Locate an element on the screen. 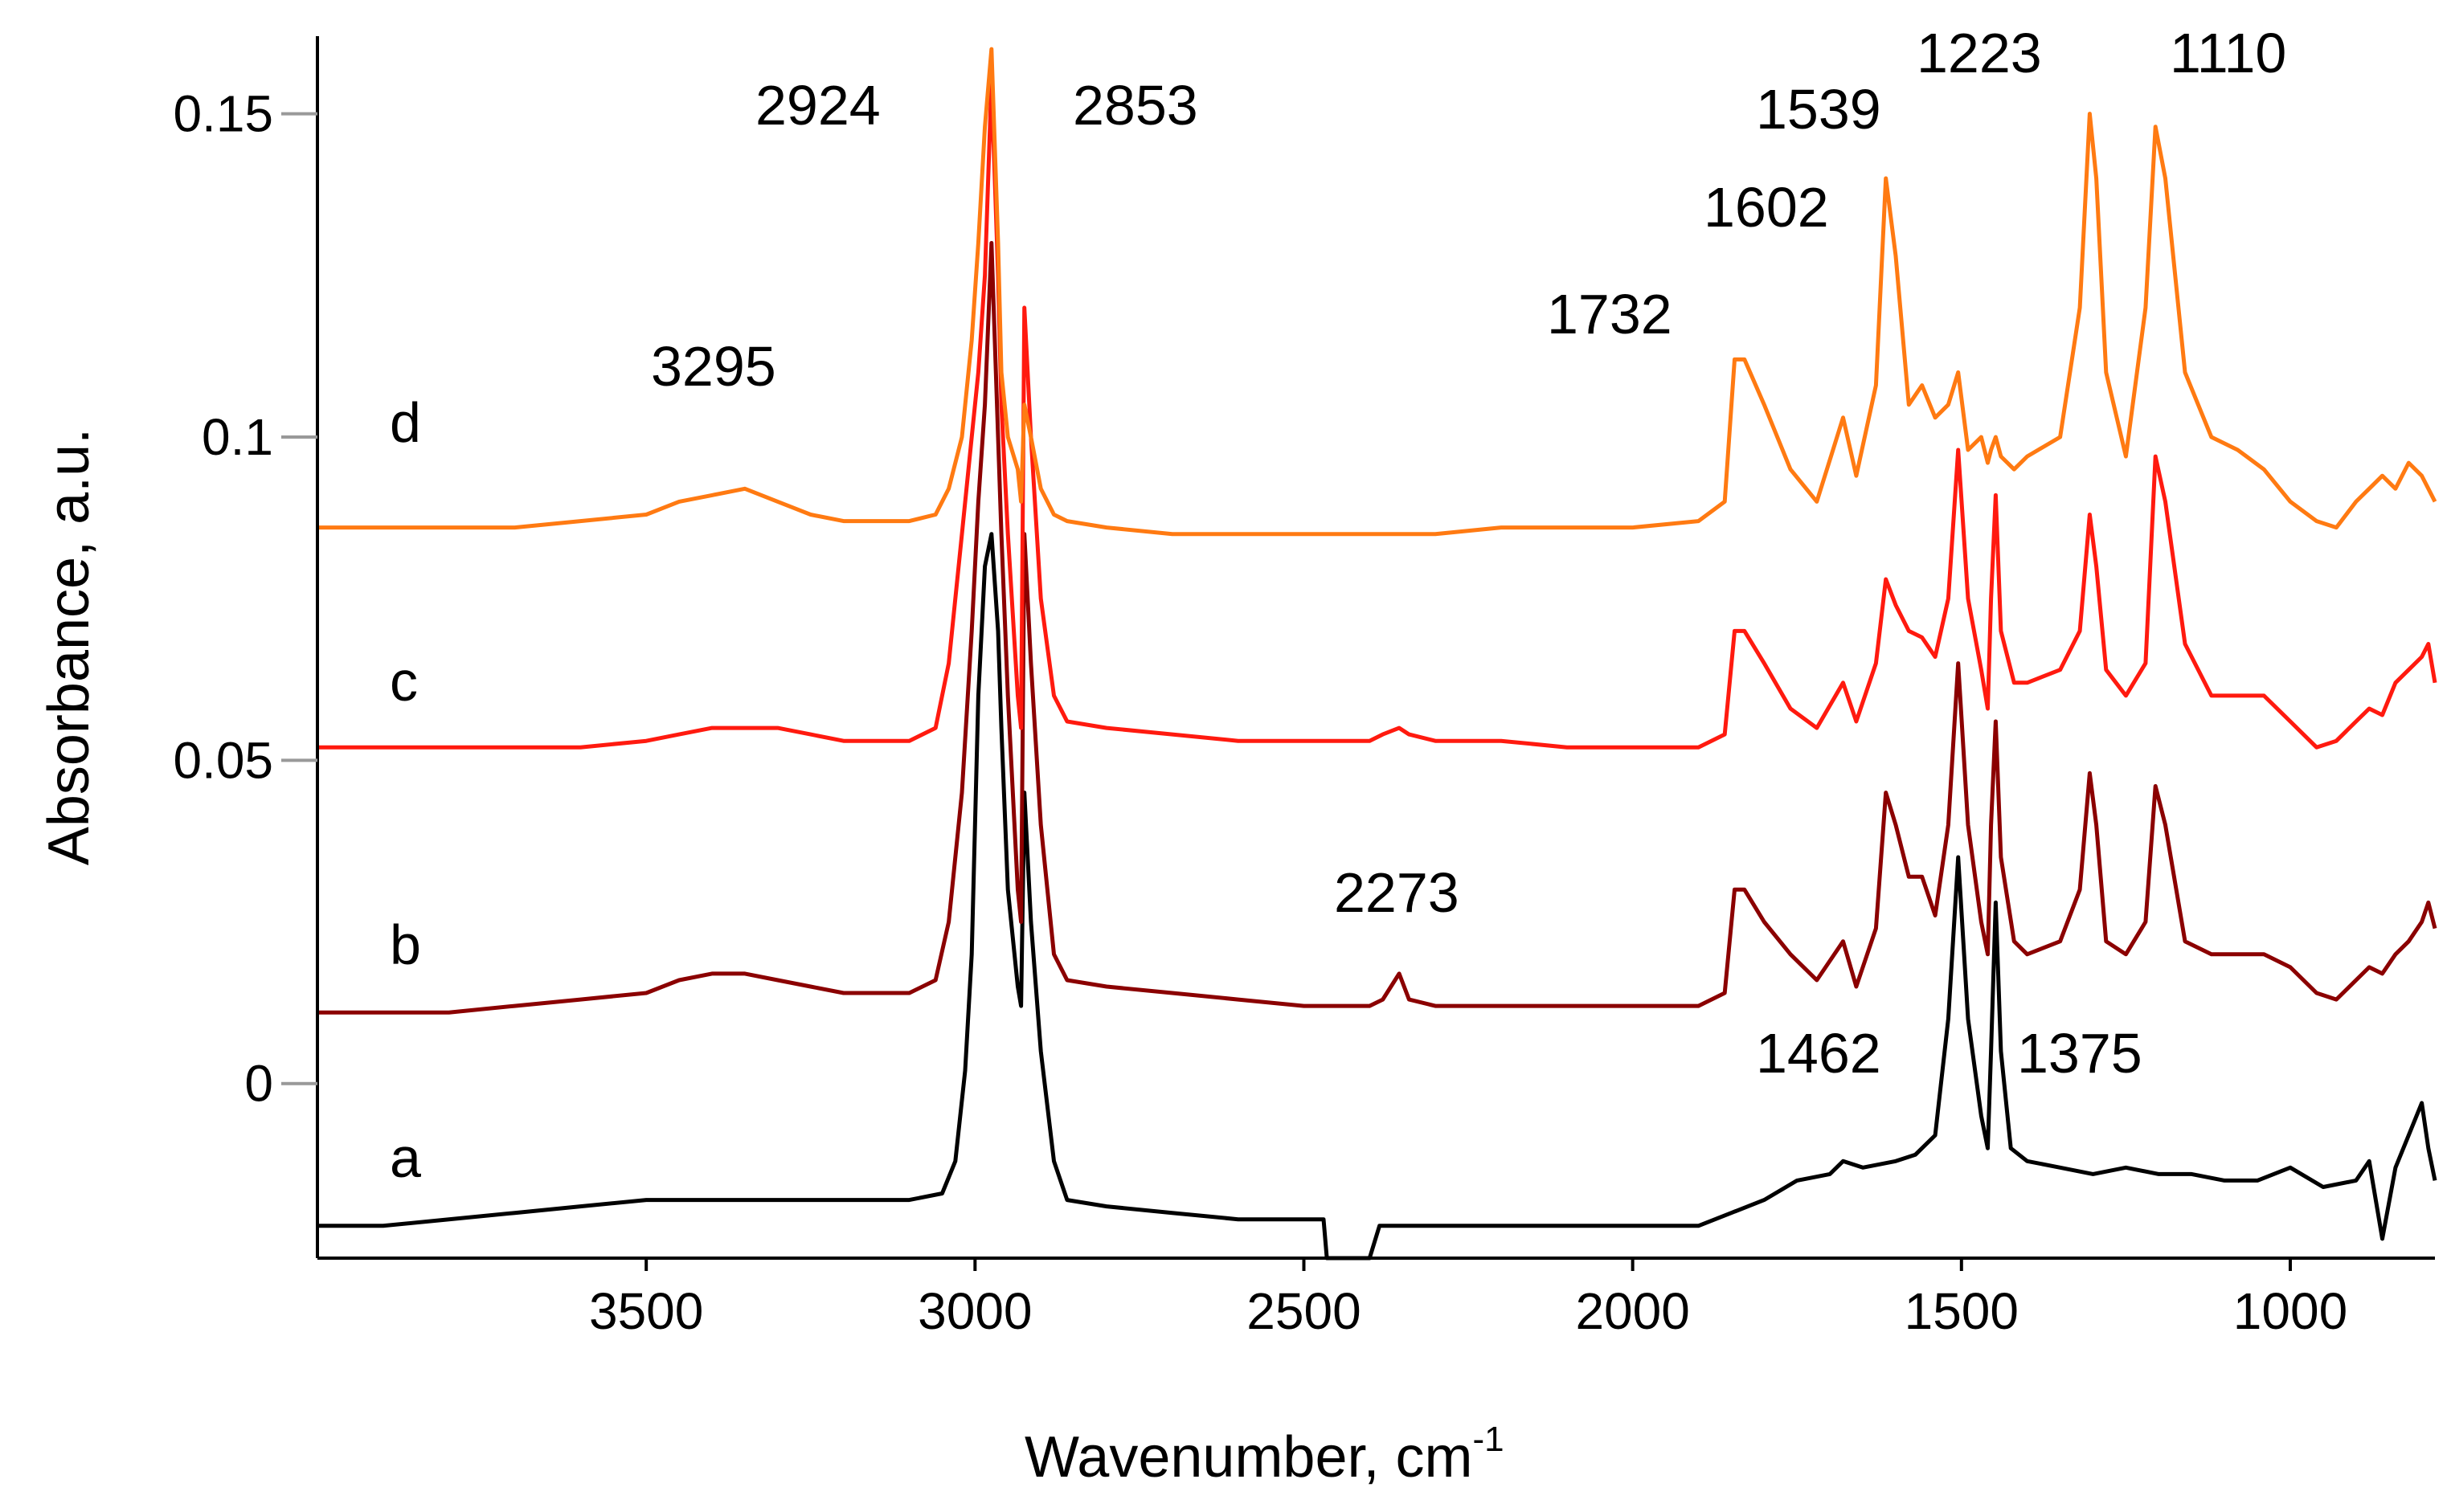  x-axis-title: Wavenumber, cm-1 is located at coordinates (1264, 1455).